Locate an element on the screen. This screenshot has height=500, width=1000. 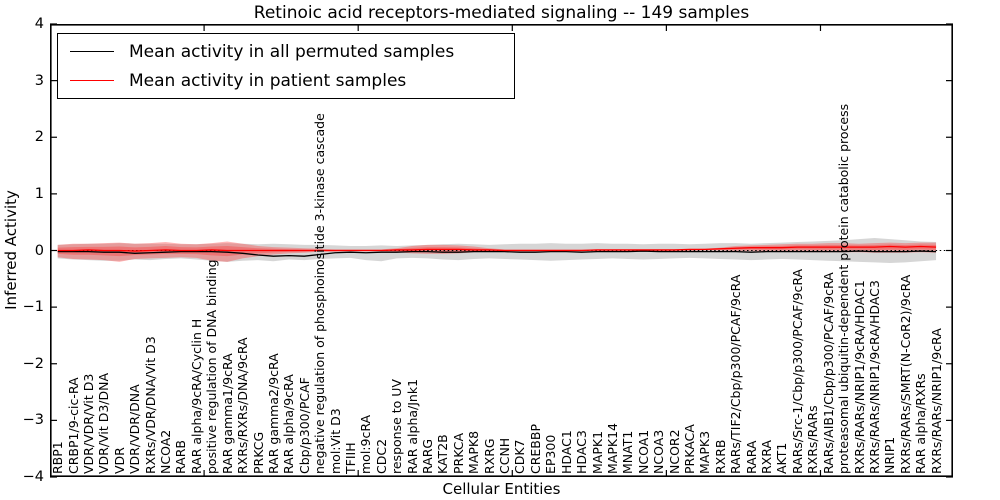
x-tick-label: RXRA is located at coordinates (767, 457).